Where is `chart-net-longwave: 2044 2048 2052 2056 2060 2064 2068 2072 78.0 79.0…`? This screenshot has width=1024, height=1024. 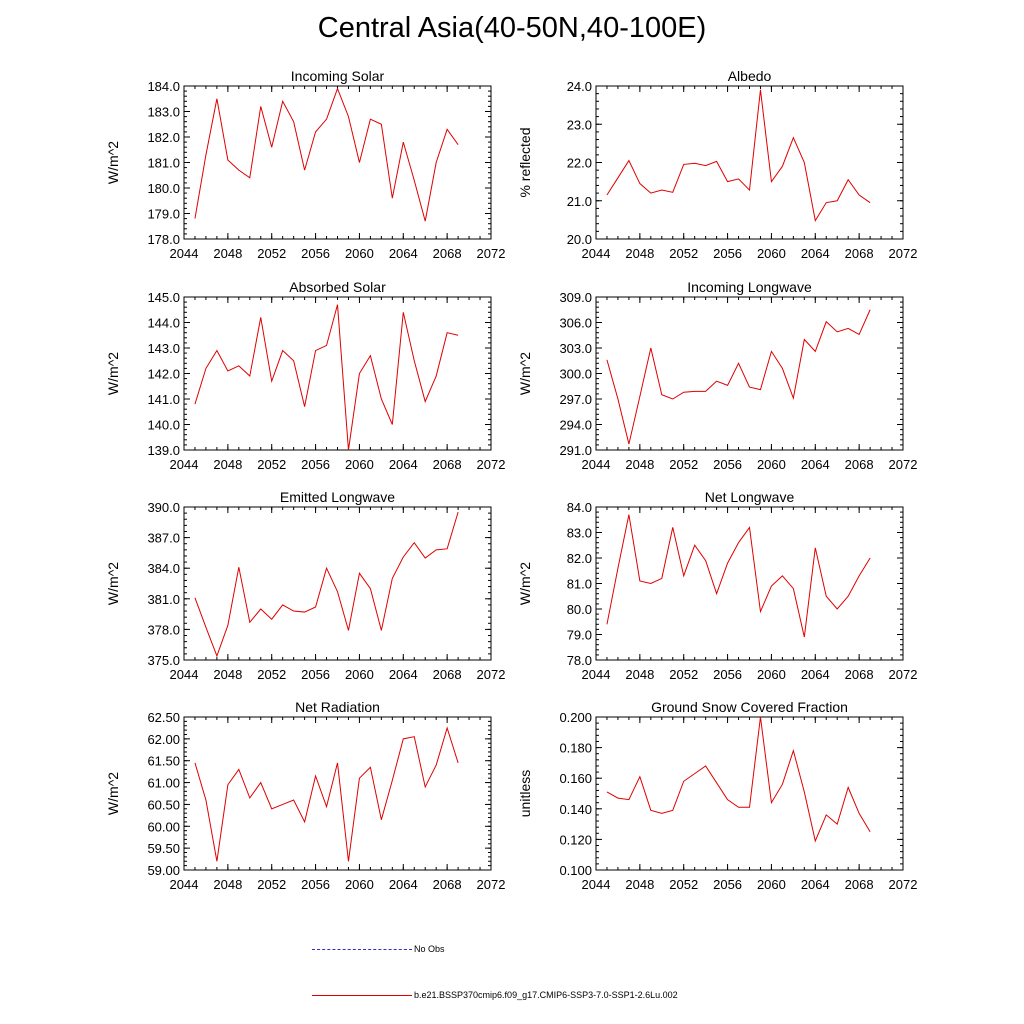
chart-net-longwave: 2044 2048 2052 2056 2060 2064 2068 2072 78.0 79.0… is located at coordinates (717, 585).